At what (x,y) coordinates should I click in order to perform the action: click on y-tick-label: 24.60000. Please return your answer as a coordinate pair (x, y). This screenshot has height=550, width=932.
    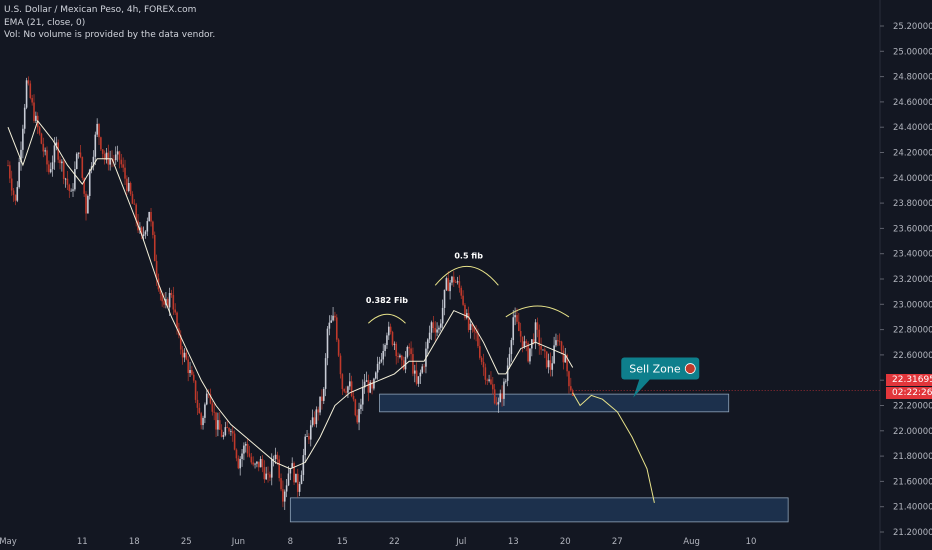
    Looking at the image, I should click on (912, 103).